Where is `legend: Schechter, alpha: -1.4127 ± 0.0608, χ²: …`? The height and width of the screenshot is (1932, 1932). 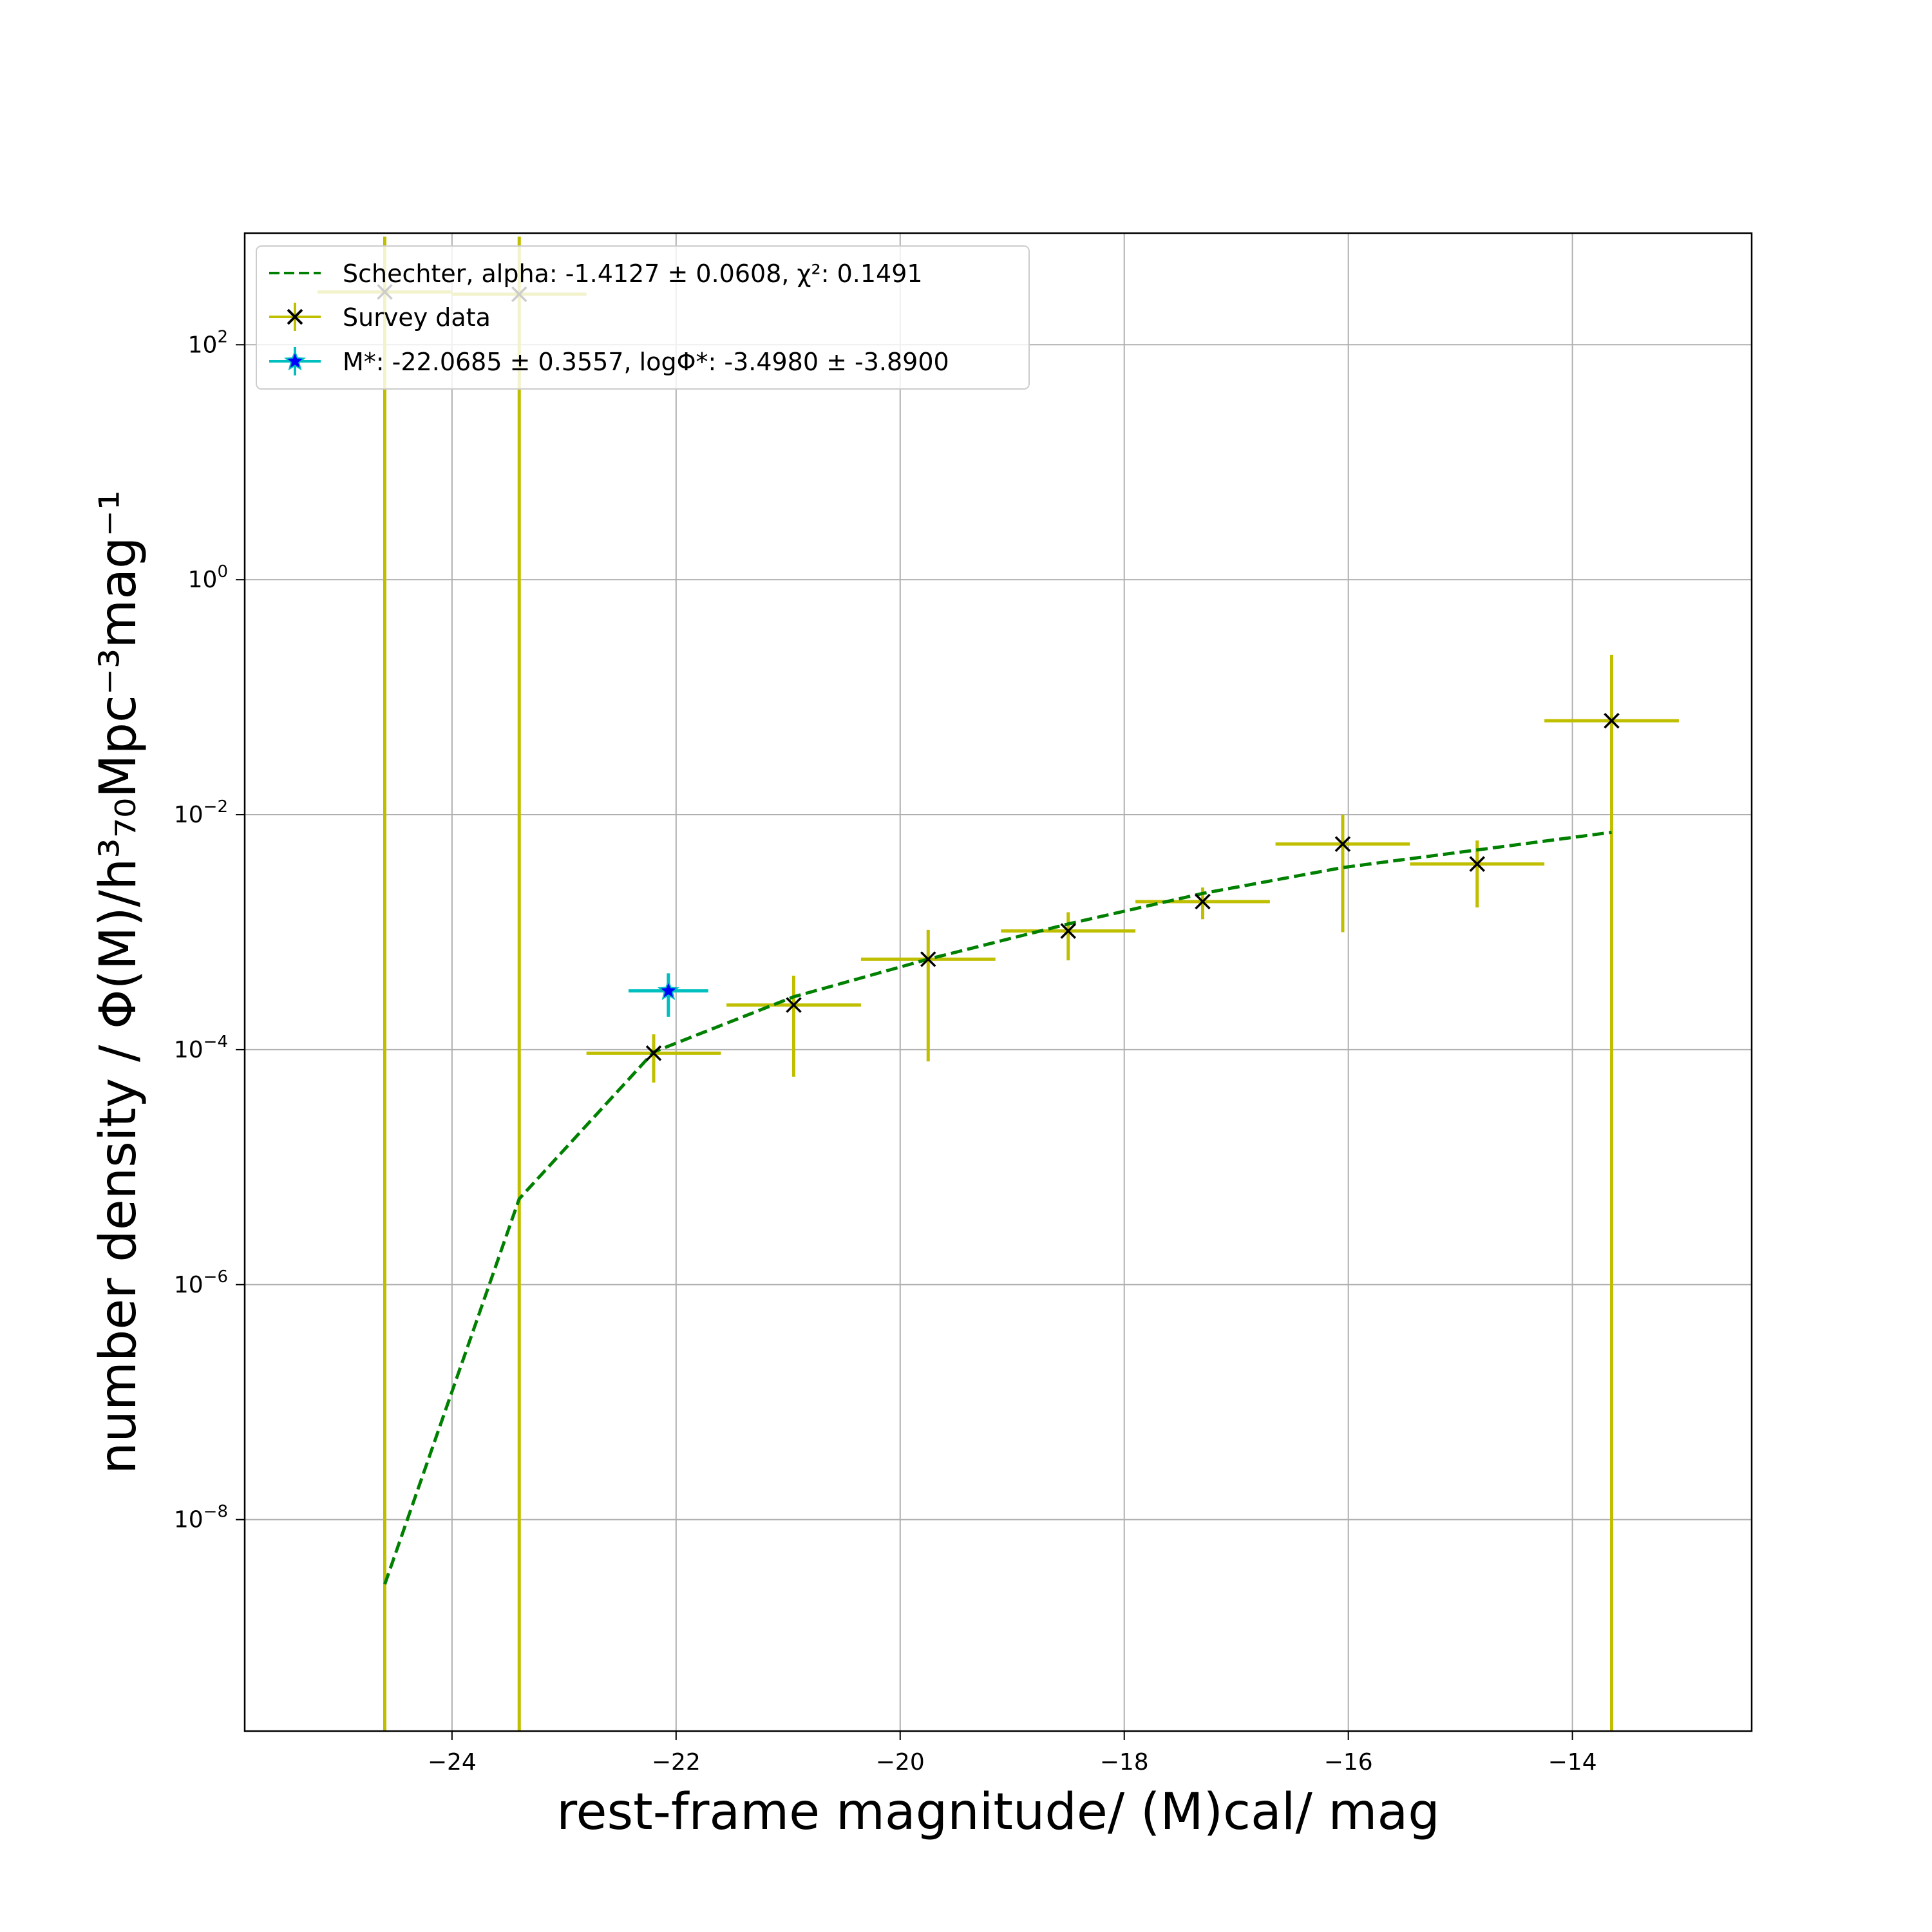
legend: Schechter, alpha: -1.4127 ± 0.0608, χ²: … is located at coordinates (643, 318).